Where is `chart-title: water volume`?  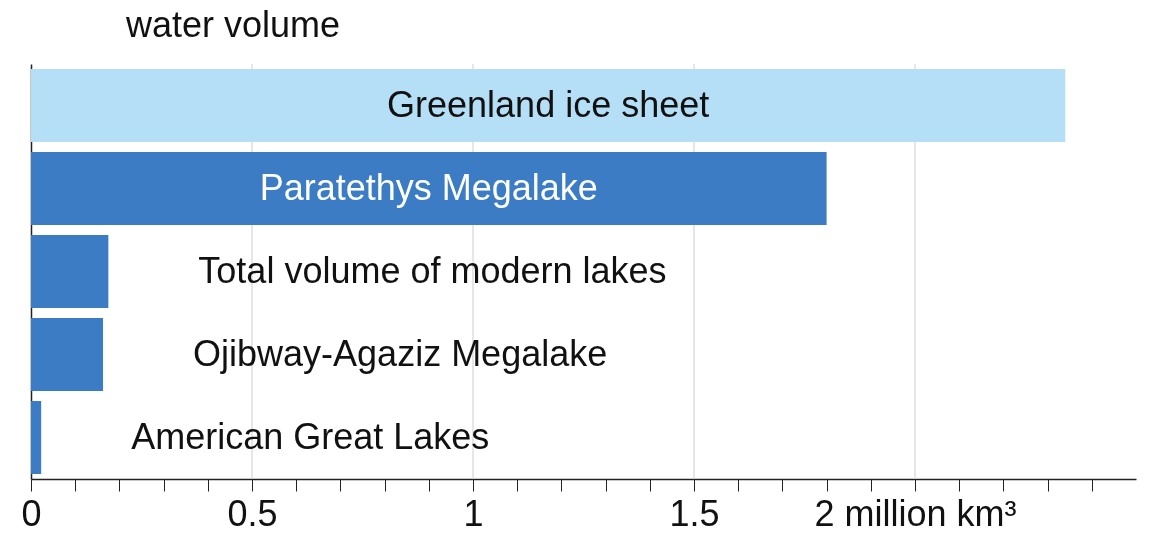
chart-title: water volume is located at coordinates (232, 25).